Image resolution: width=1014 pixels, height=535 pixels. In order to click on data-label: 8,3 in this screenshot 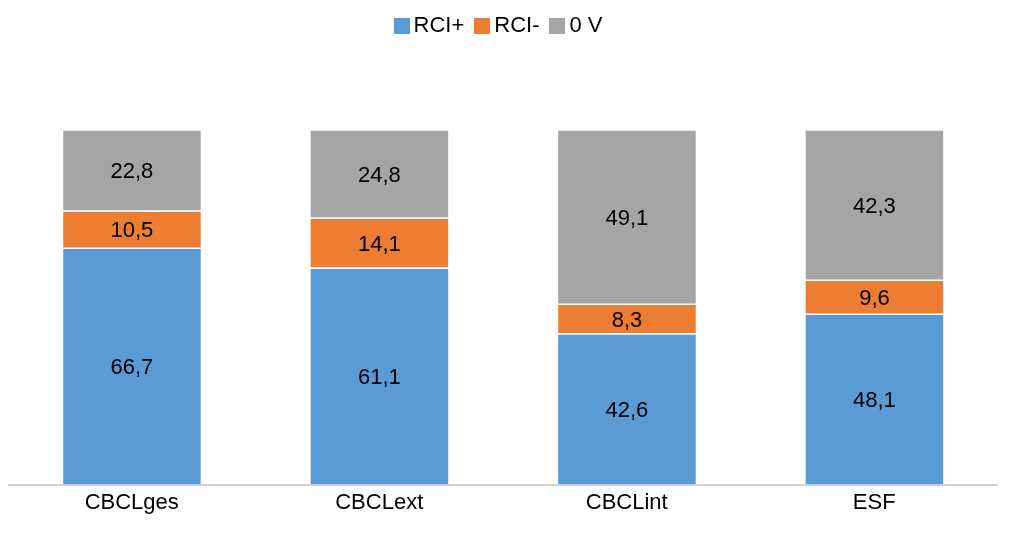, I will do `click(627, 319)`.